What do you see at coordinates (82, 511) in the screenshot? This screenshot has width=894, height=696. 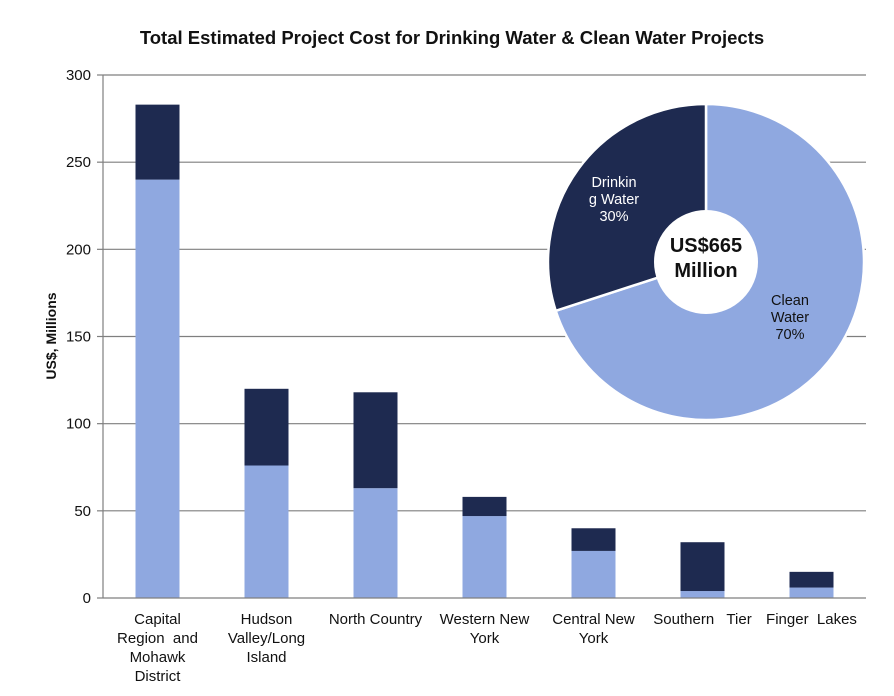 I see `y-tick-label: 50` at bounding box center [82, 511].